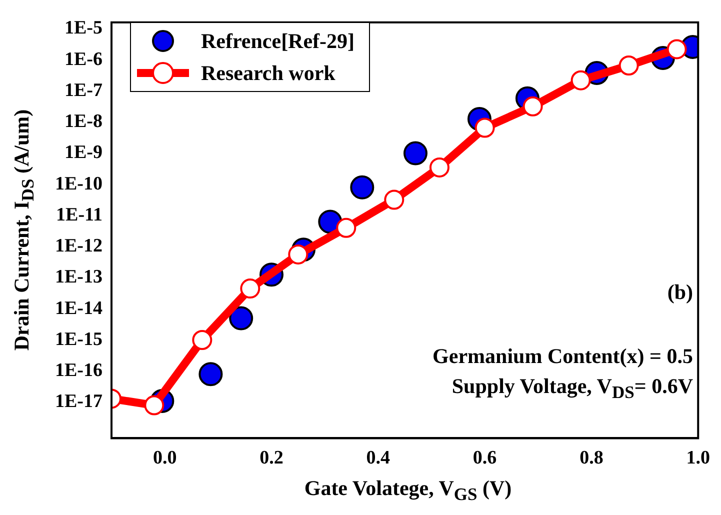 Image resolution: width=721 pixels, height=515 pixels. I want to click on annotation: (b), so click(680, 292).